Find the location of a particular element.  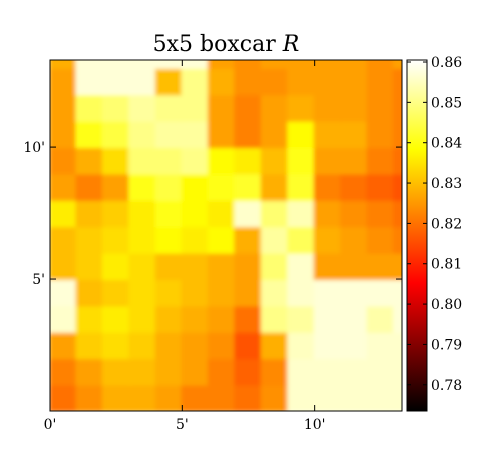

colorbar-tick-label: 0.79 is located at coordinates (446, 345).